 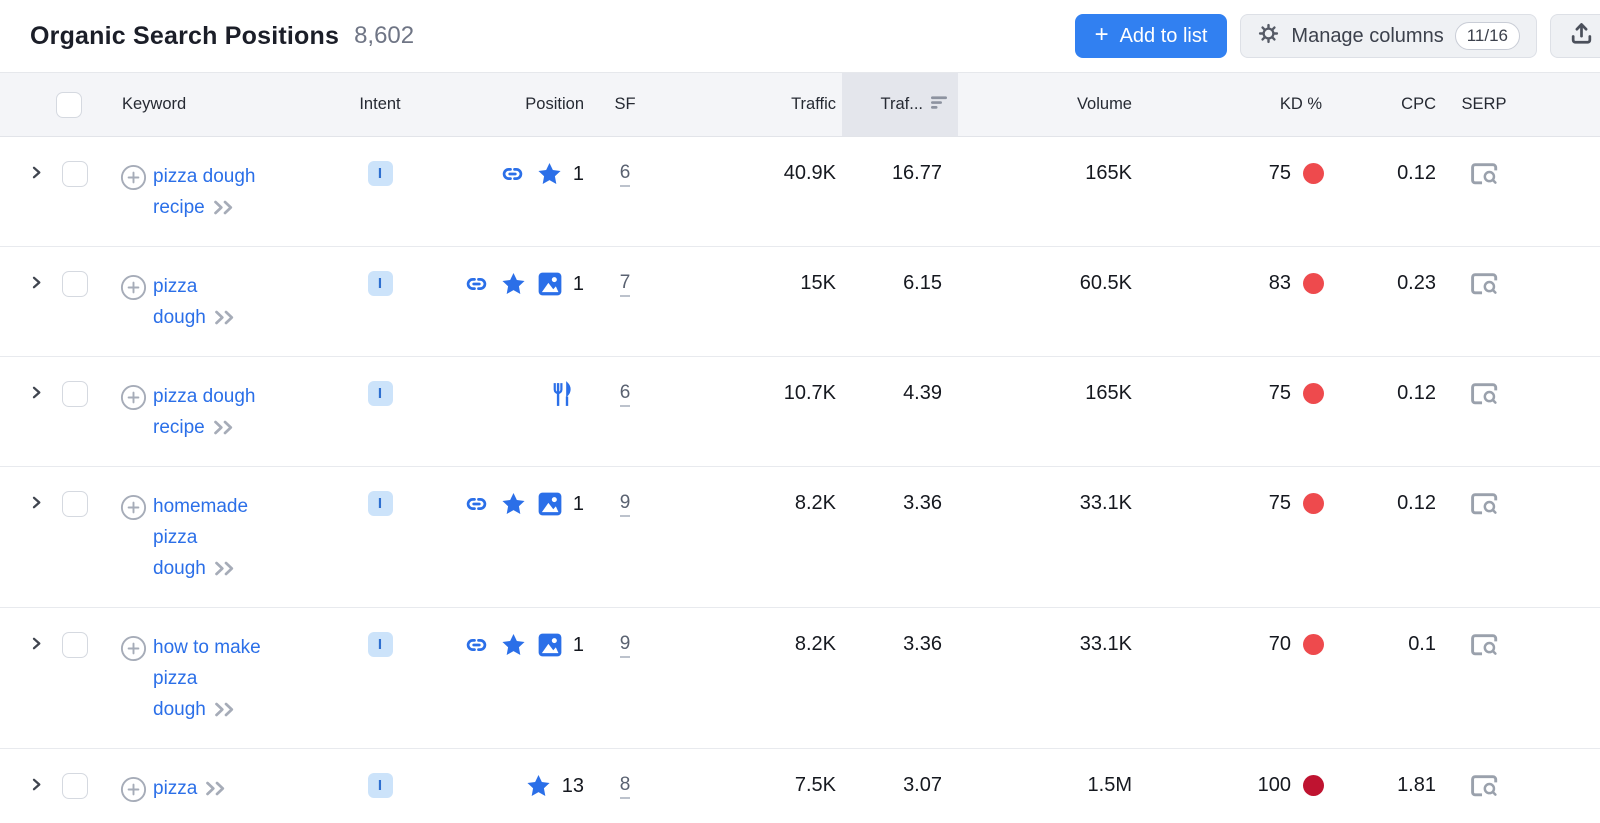 I want to click on cpc-value: 0.12, so click(x=1416, y=393).